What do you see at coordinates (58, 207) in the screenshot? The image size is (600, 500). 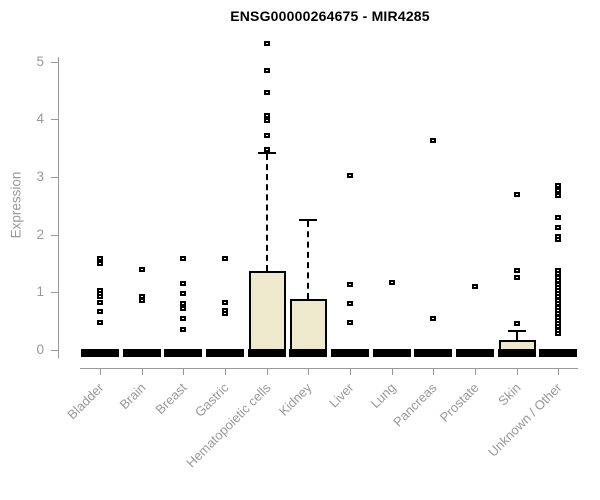 I see `y-axis-line` at bounding box center [58, 207].